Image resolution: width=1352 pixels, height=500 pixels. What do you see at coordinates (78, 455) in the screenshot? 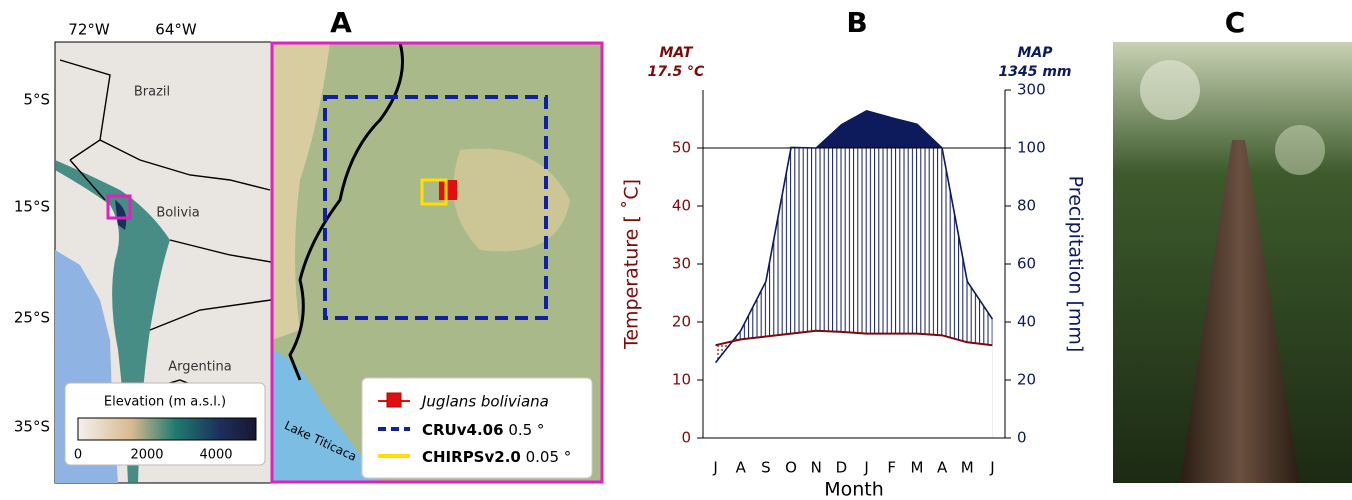
I see `colorbar-tick: 0` at bounding box center [78, 455].